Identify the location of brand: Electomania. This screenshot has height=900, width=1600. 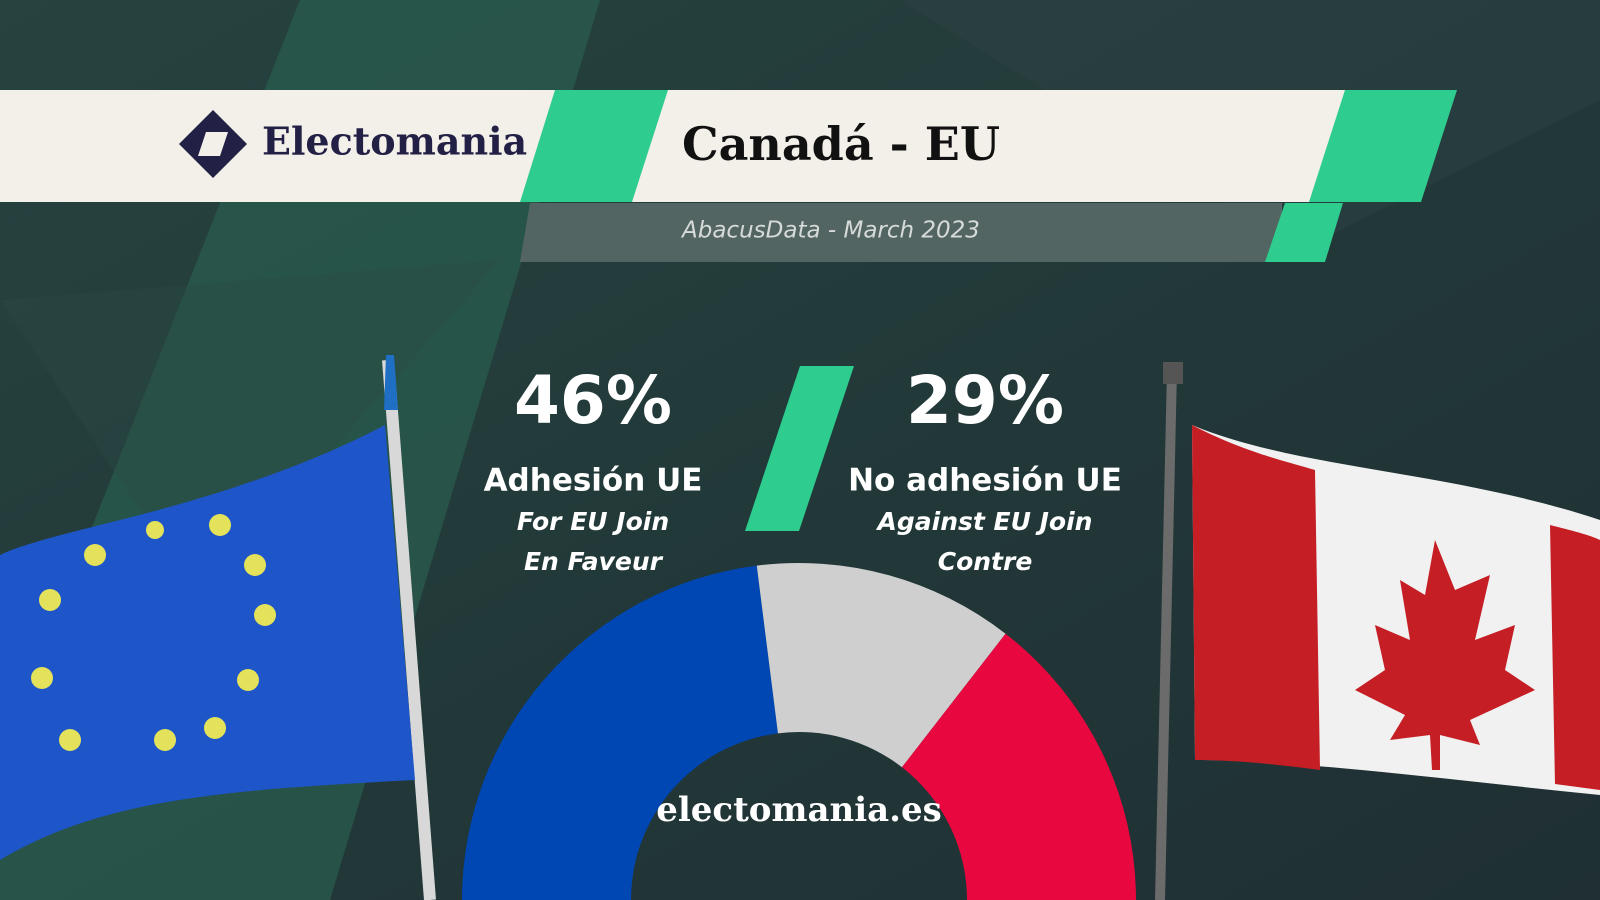
(394, 141).